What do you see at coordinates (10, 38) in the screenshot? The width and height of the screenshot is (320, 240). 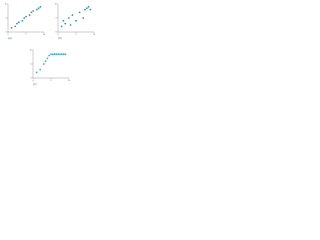 I see `caption: (a)` at bounding box center [10, 38].